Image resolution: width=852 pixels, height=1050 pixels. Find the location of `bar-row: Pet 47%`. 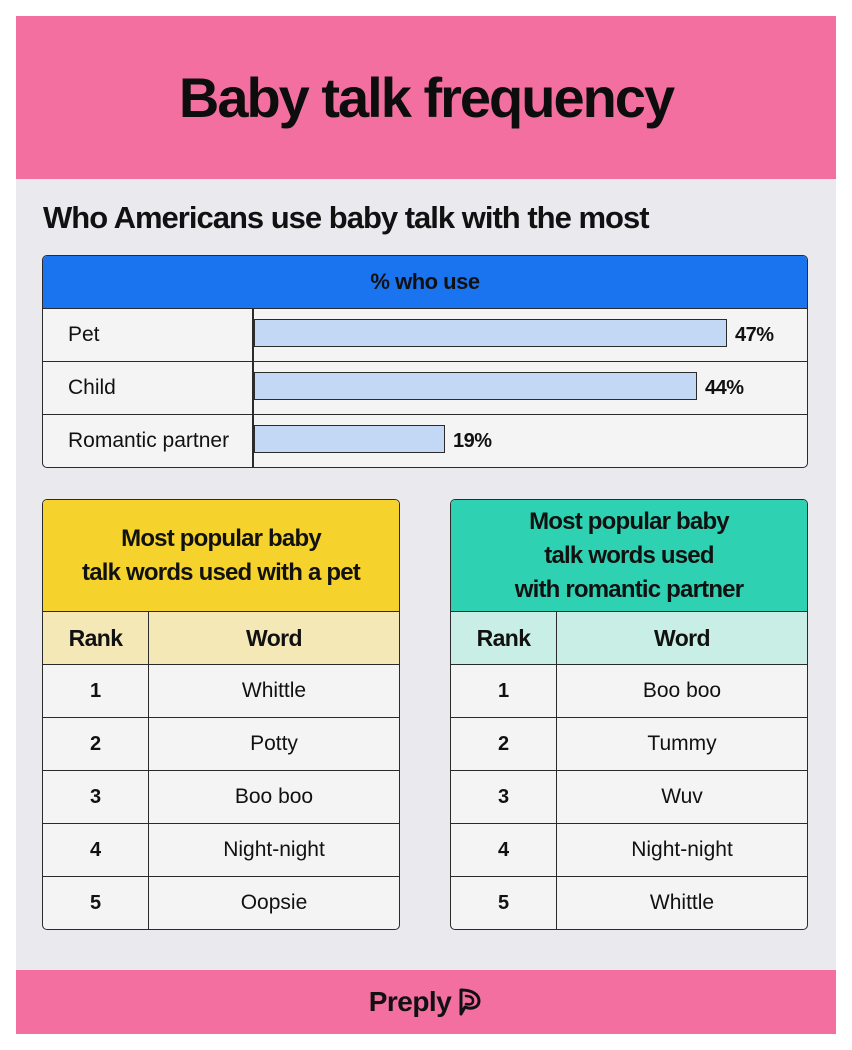

bar-row: Pet 47% is located at coordinates (425, 335).